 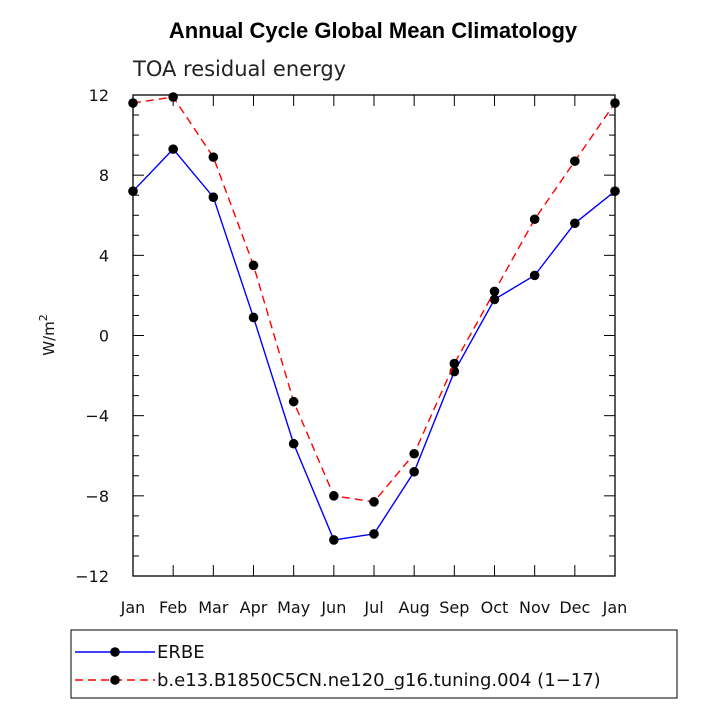 What do you see at coordinates (213, 607) in the screenshot?
I see `x-tick-label: Mar` at bounding box center [213, 607].